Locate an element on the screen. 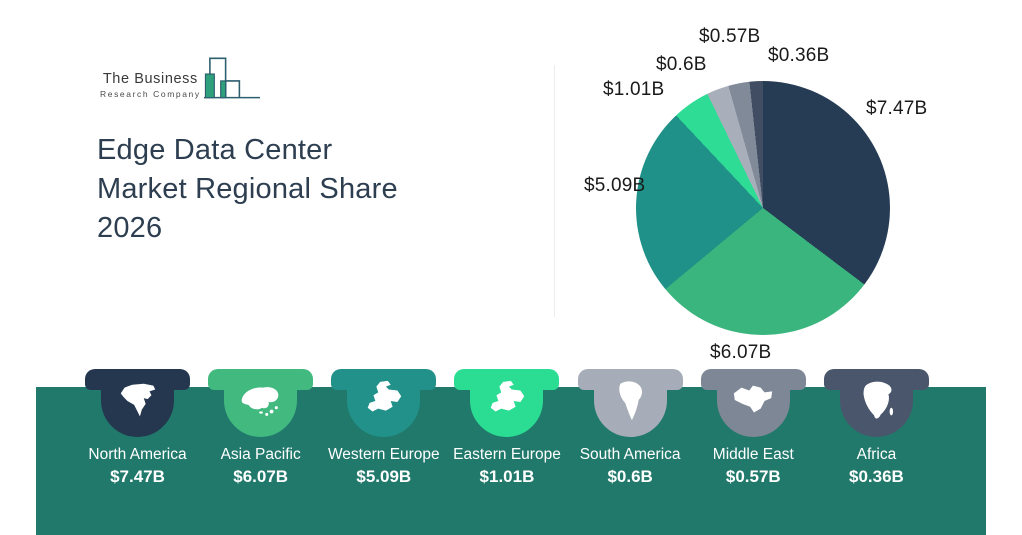 The image size is (1022, 535). asia-pacific-map-icon is located at coordinates (261, 401).